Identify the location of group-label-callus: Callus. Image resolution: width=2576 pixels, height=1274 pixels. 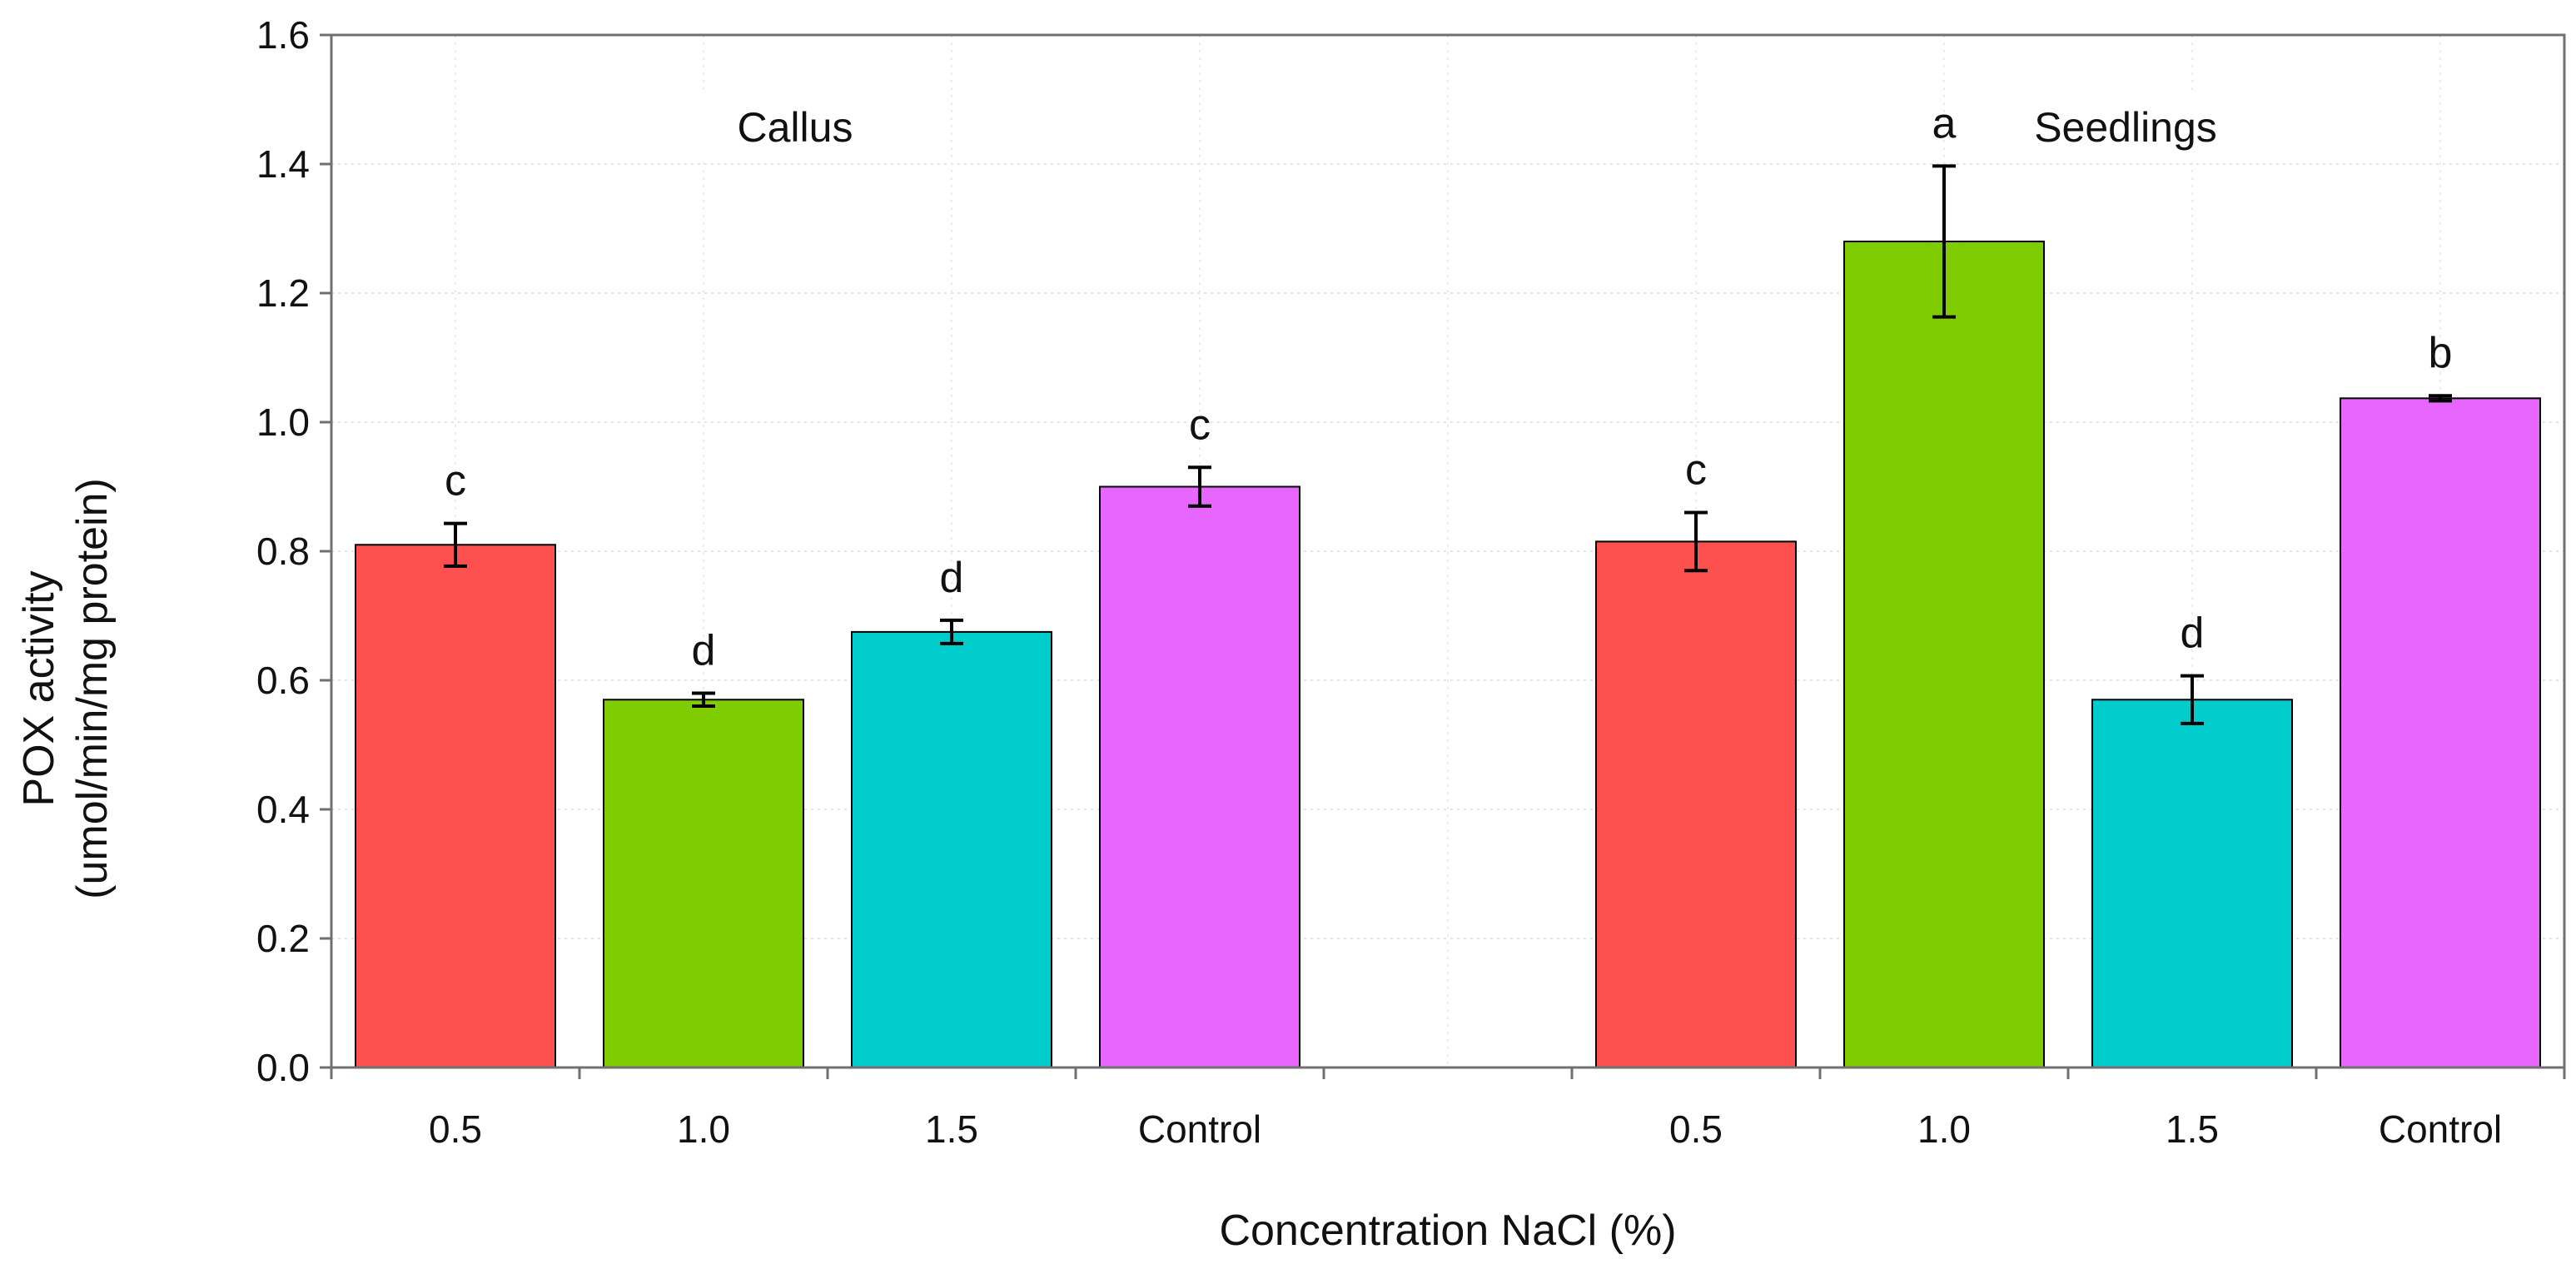
(795, 127).